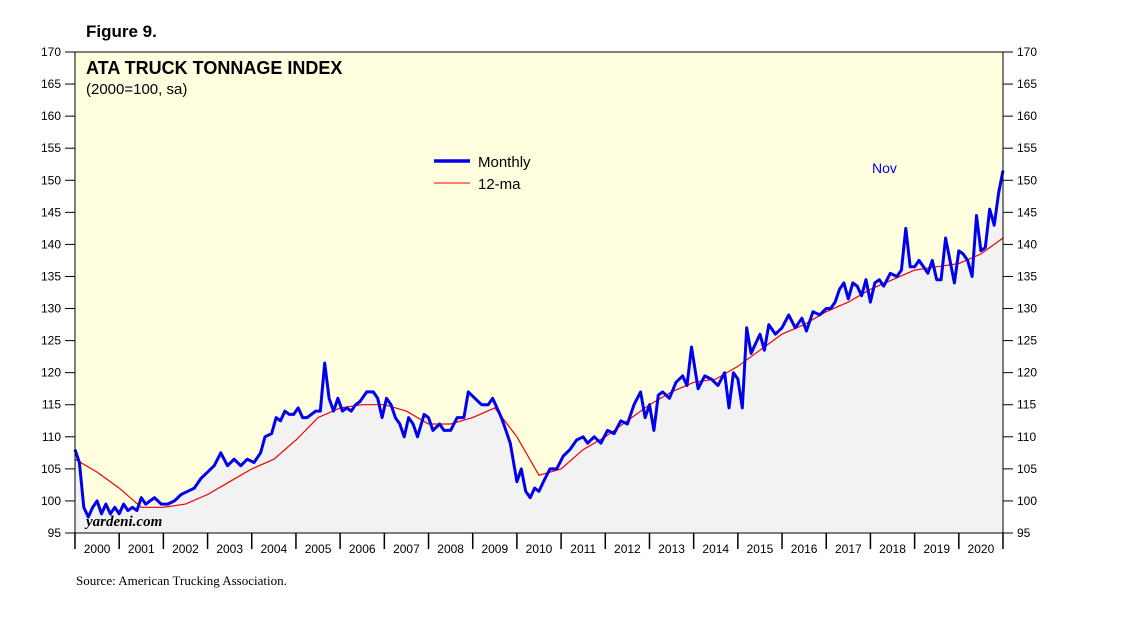  What do you see at coordinates (1027, 244) in the screenshot?
I see `y-tick-label-right: 140` at bounding box center [1027, 244].